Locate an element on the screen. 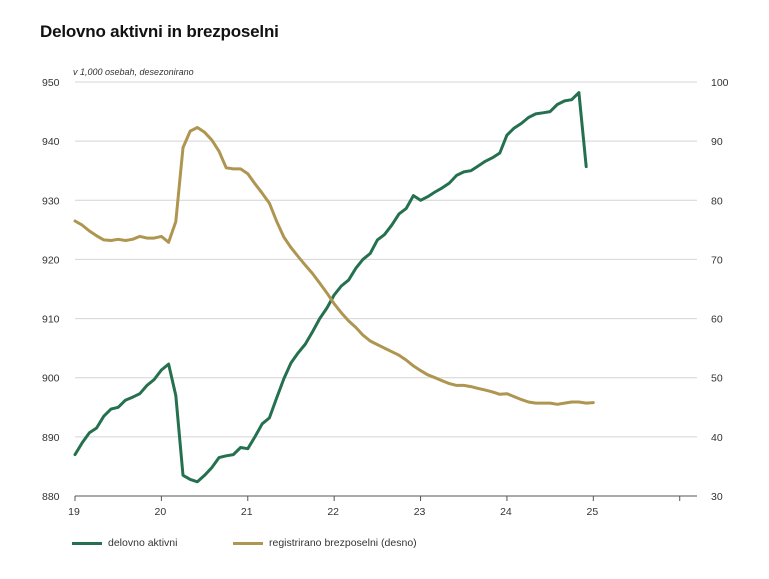 The width and height of the screenshot is (769, 579). y-right-tick-label: 80 is located at coordinates (717, 201).